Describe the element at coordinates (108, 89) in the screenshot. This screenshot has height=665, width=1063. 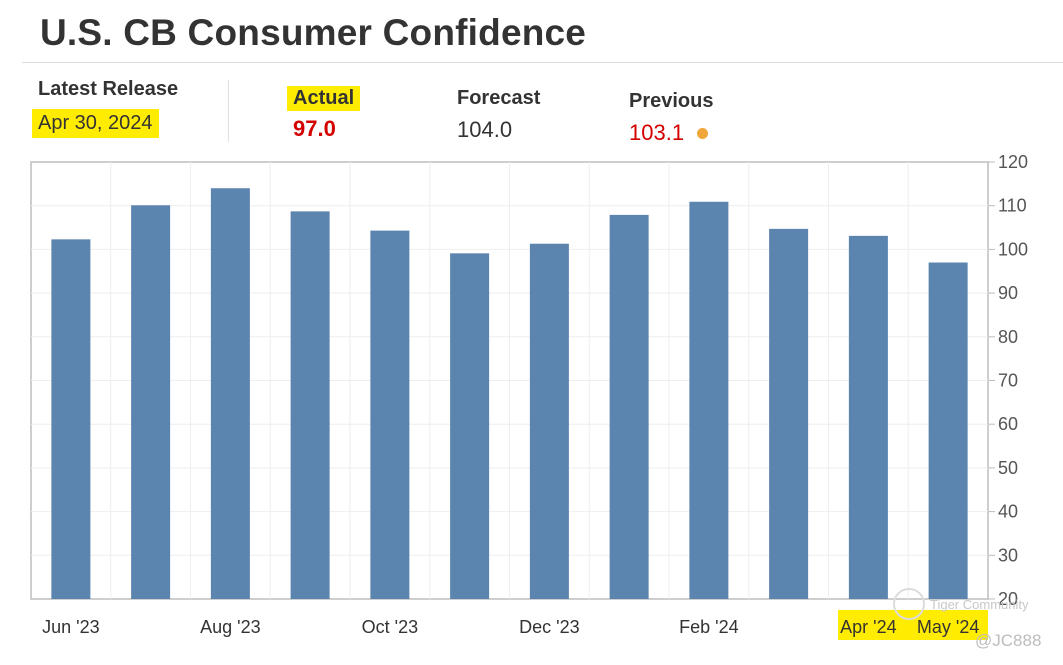
I see `latest-release-label: Latest Release` at that location.